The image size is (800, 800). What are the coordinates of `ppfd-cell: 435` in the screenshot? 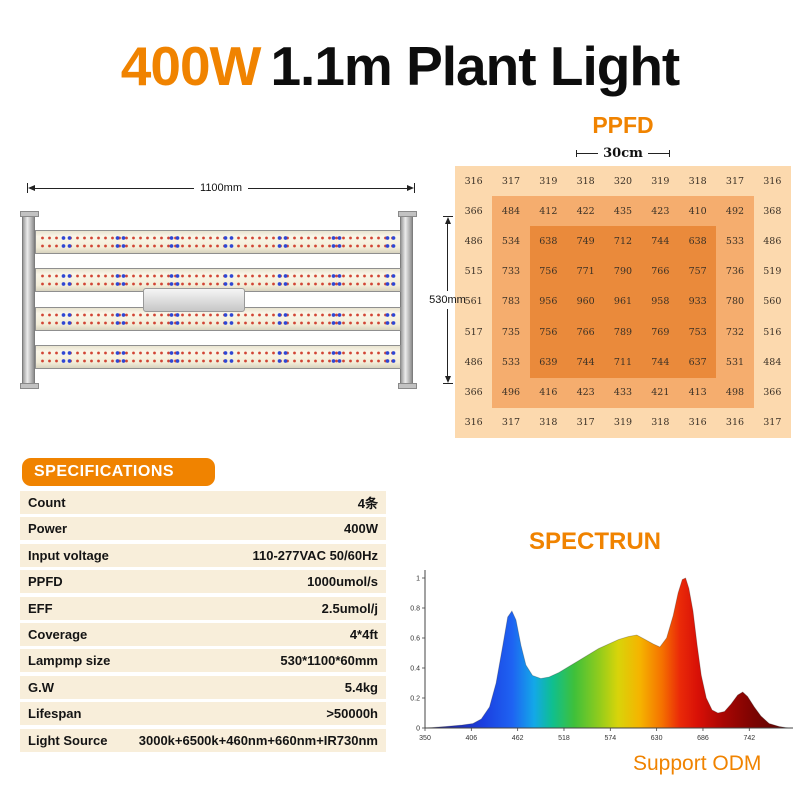 It's located at (623, 211).